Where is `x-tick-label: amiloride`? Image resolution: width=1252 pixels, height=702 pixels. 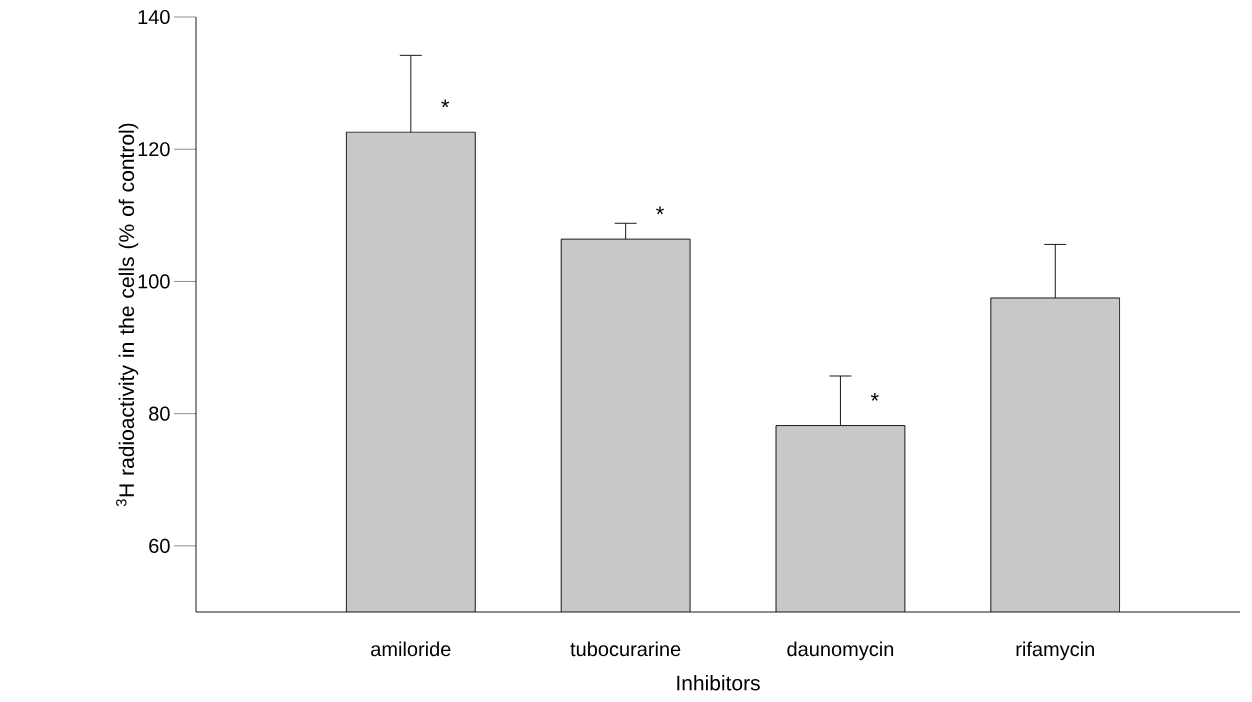
x-tick-label: amiloride is located at coordinates (411, 649).